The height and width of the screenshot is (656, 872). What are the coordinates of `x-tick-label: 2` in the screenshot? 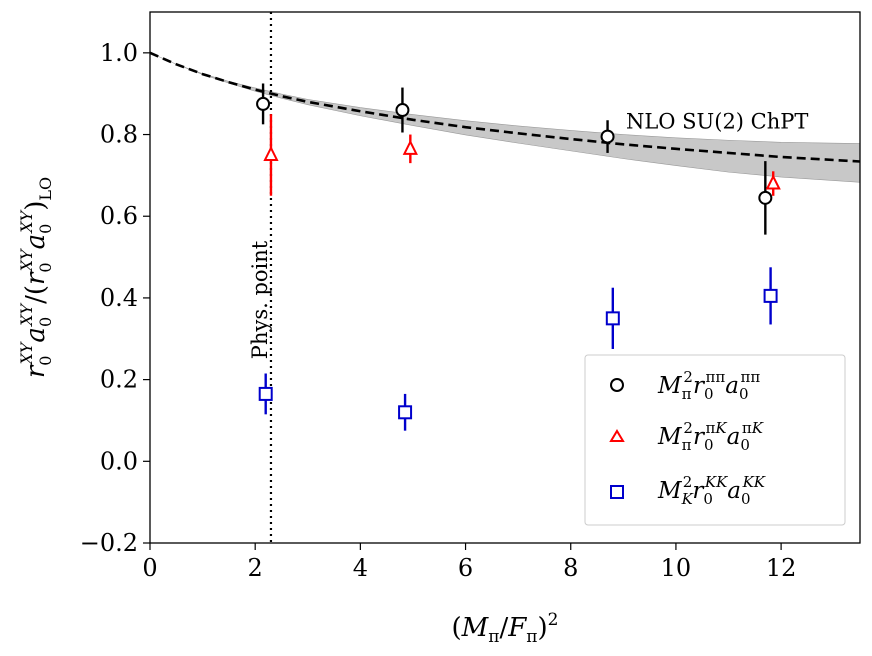 It's located at (255, 568).